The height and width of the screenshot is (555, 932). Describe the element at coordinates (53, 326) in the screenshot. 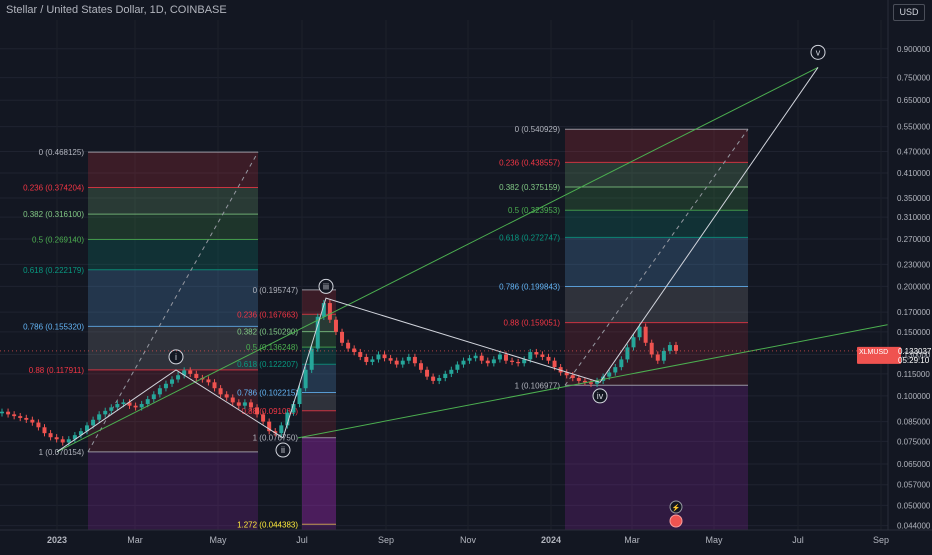

I see `fib-level-label: 0.786 (0.155320)` at that location.